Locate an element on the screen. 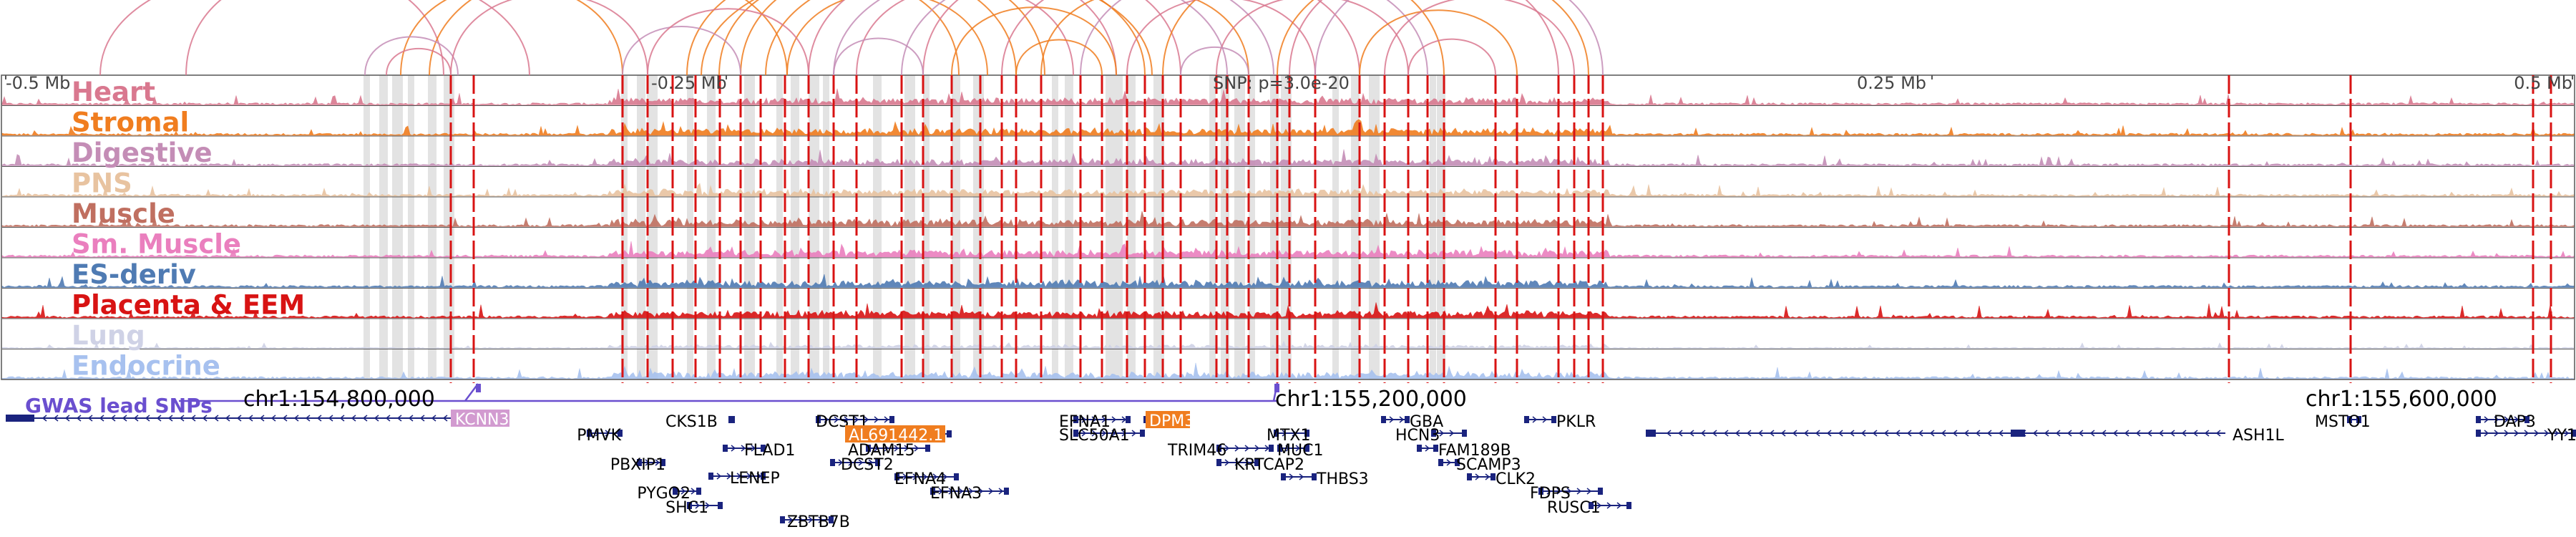  gene-efna1: EFNA1 is located at coordinates (1095, 422).